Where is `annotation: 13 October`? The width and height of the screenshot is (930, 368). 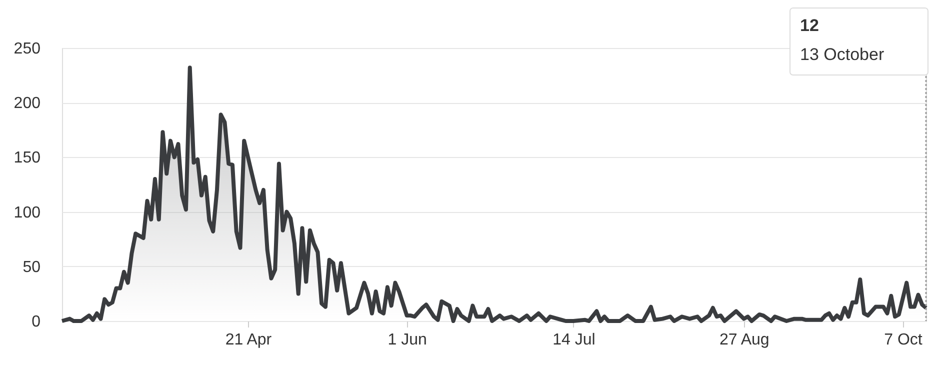 annotation: 13 October is located at coordinates (842, 54).